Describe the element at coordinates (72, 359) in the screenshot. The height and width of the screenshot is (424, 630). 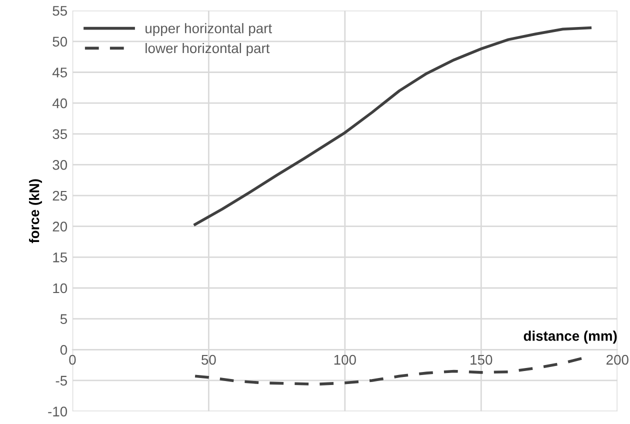
I see `x-tick-label: 0` at that location.